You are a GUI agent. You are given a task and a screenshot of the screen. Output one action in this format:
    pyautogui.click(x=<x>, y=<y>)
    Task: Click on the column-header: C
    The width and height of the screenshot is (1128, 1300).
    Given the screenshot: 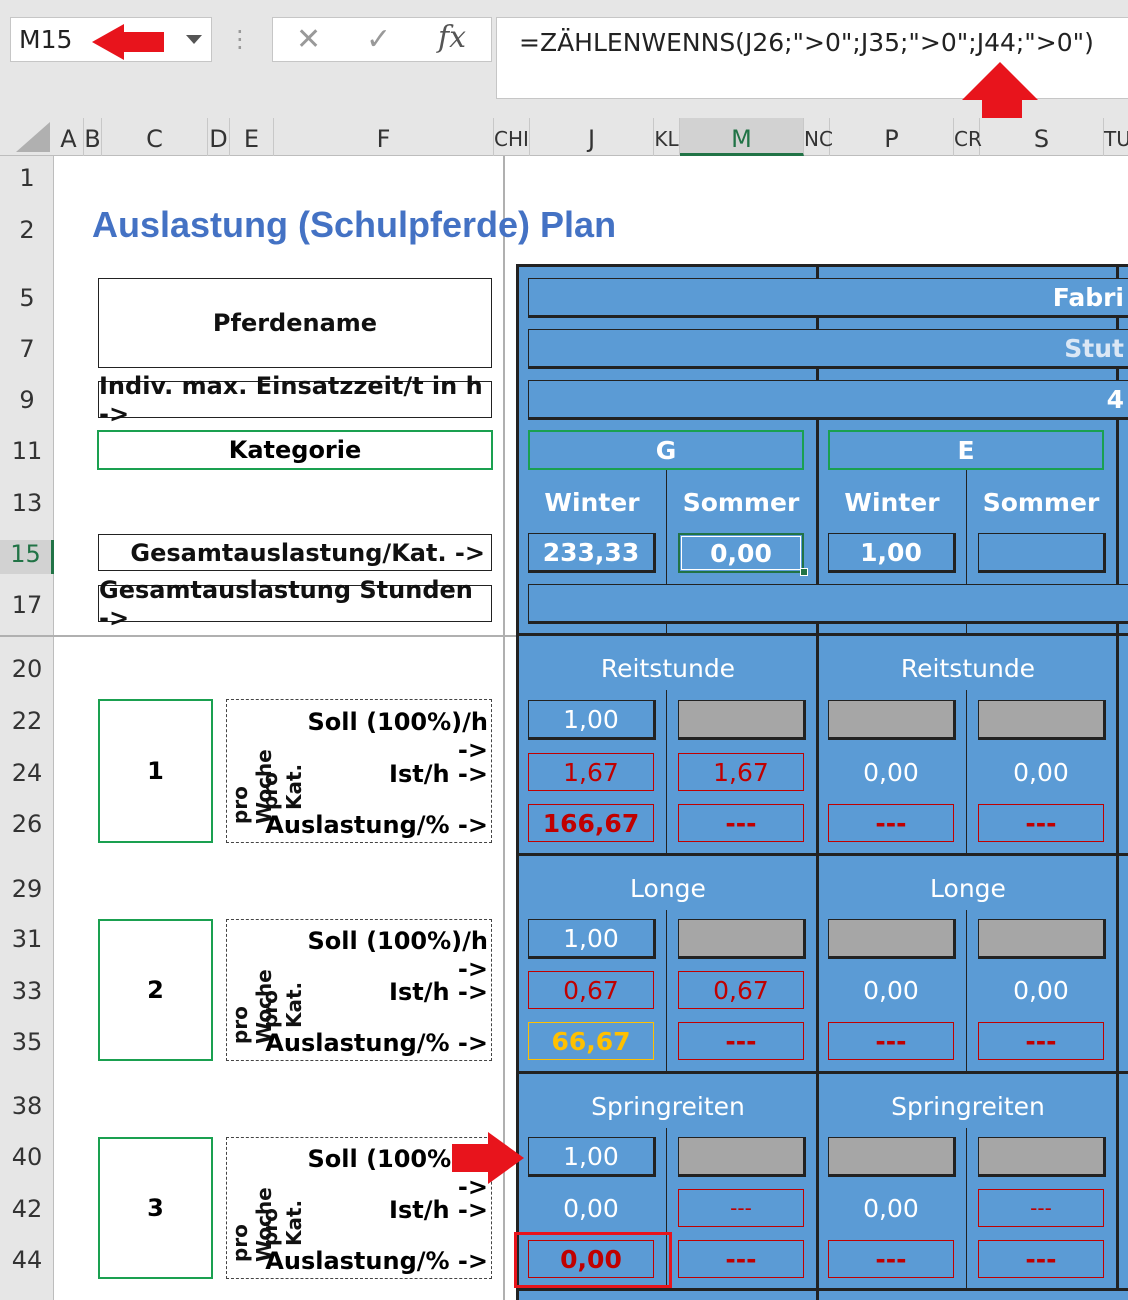 What is the action you would take?
    pyautogui.click(x=155, y=137)
    